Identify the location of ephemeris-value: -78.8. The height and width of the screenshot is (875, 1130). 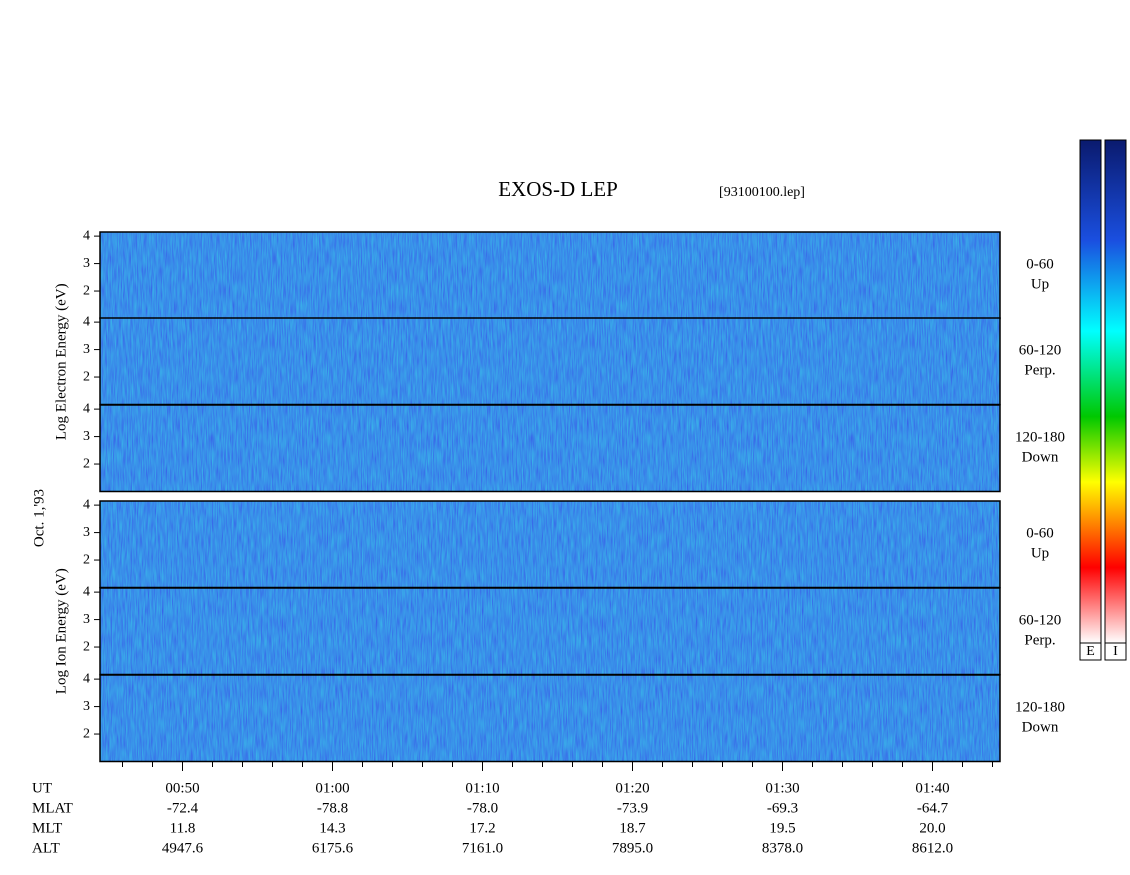
(332, 808).